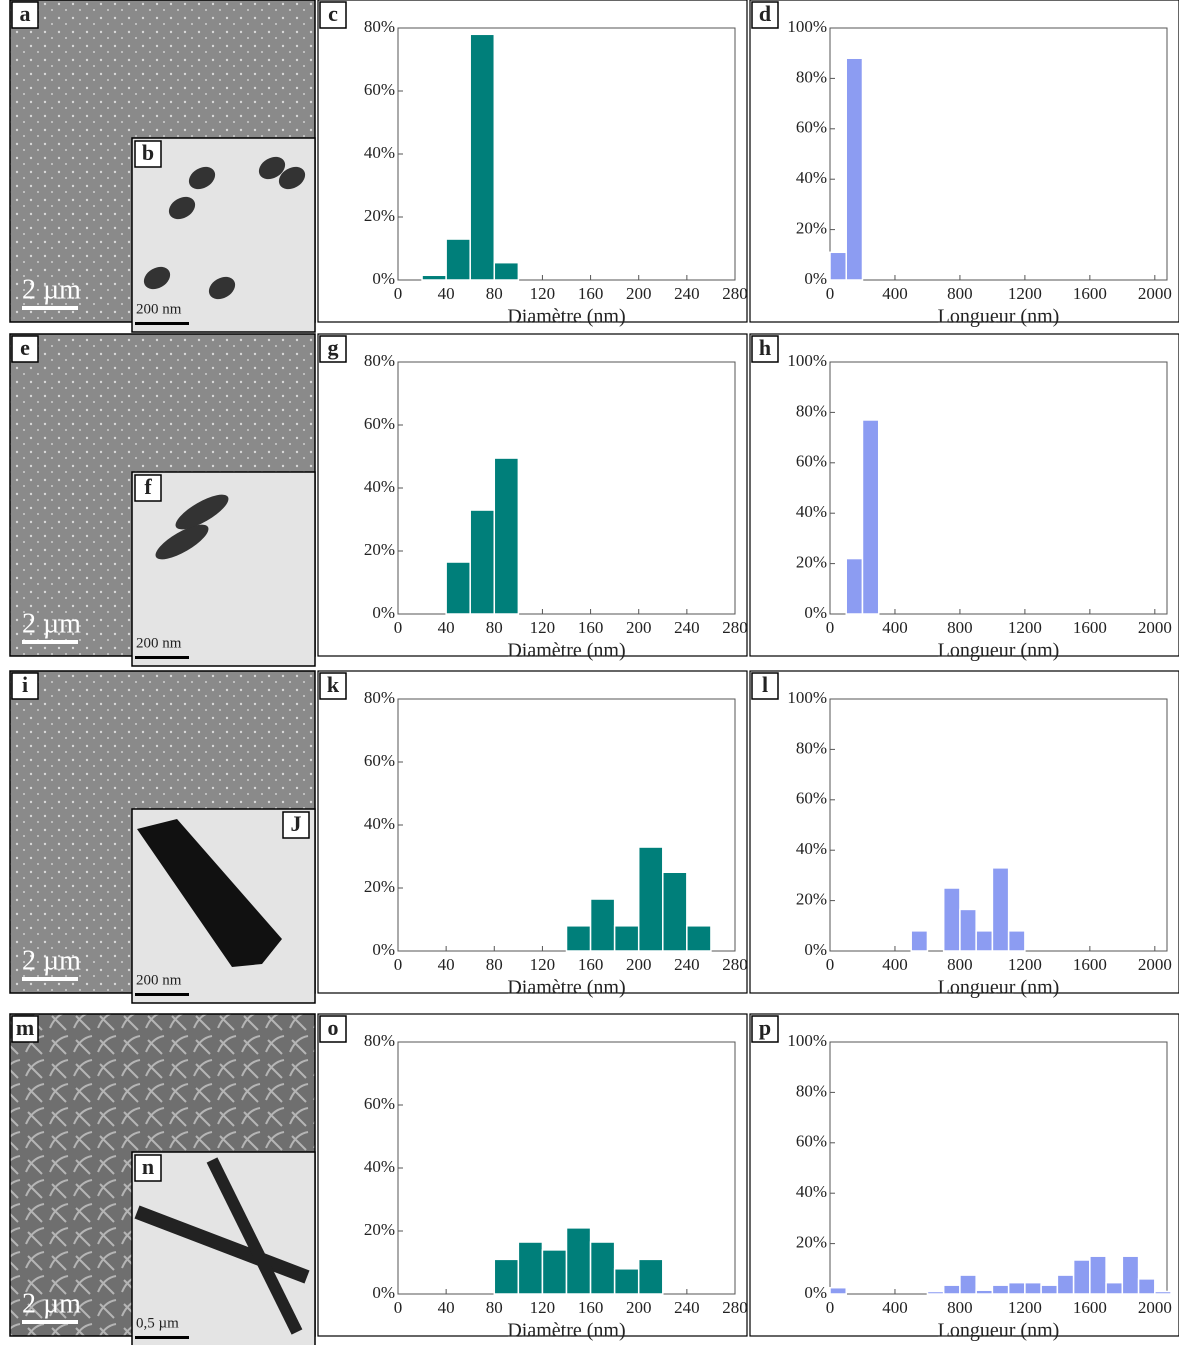  I want to click on panel-label: o, so click(333, 1027).